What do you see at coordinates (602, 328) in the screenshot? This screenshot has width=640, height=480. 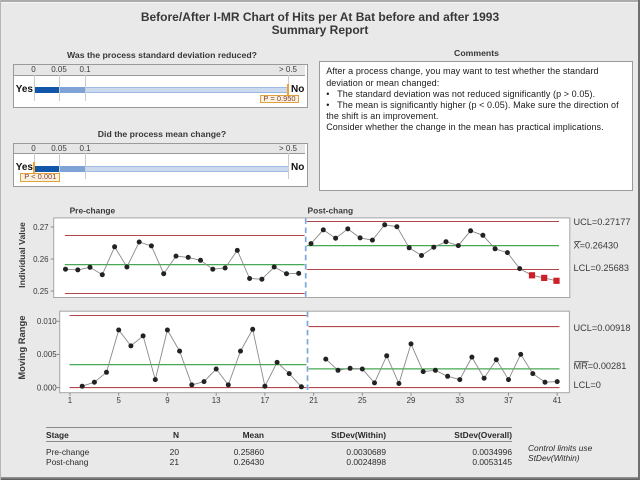 I see `svg-text: UCL=0.00918` at bounding box center [602, 328].